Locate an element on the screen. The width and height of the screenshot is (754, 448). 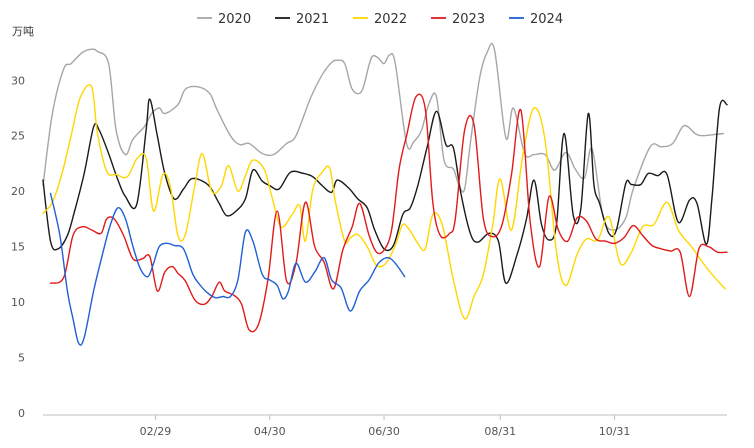
x-tick-label: 06/30 is located at coordinates (384, 431).